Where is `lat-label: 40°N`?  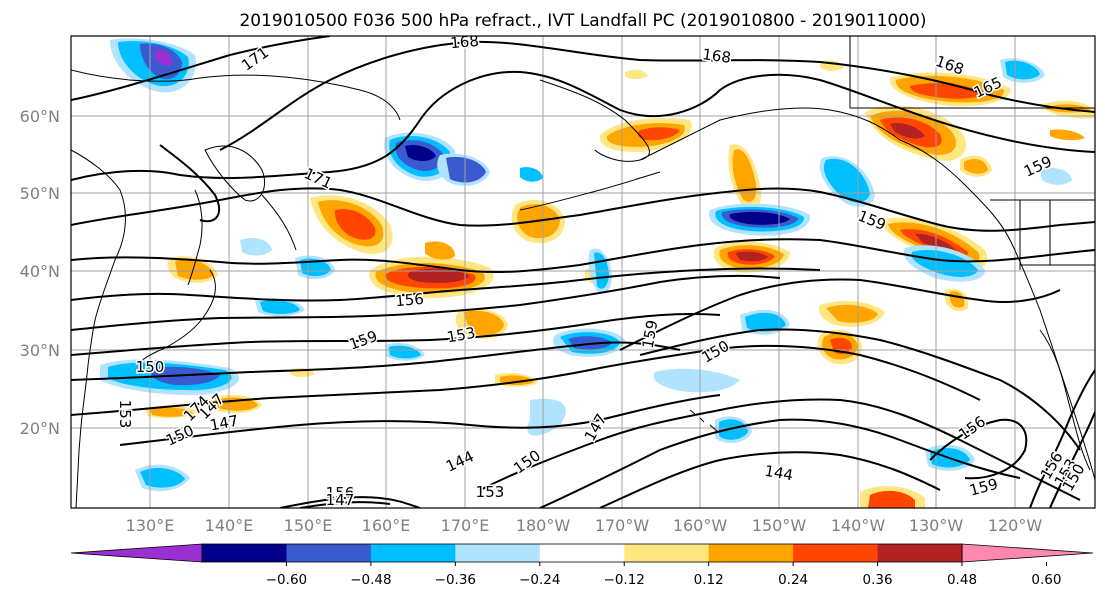 lat-label: 40°N is located at coordinates (40, 271).